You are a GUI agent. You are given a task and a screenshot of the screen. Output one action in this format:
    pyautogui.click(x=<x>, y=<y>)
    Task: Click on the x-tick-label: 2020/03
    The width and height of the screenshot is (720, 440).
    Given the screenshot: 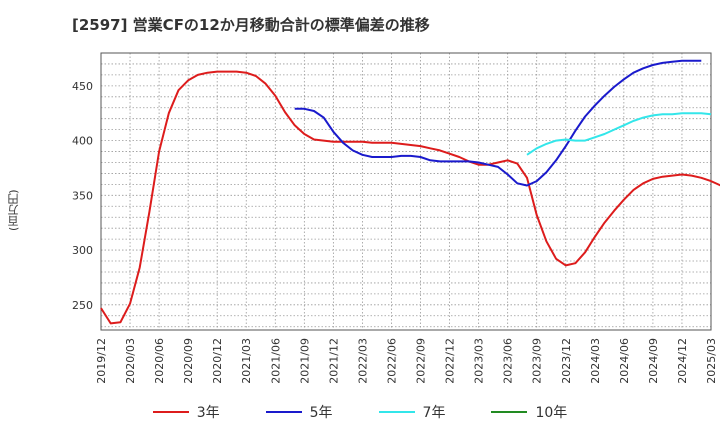 What is the action you would take?
    pyautogui.click(x=130, y=361)
    